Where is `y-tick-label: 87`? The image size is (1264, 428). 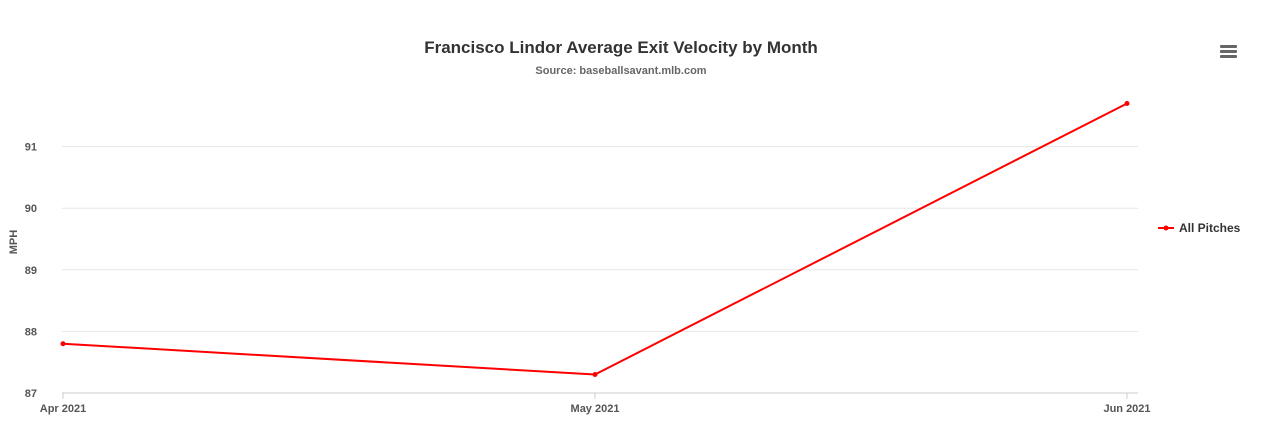 y-tick-label: 87 is located at coordinates (31, 394).